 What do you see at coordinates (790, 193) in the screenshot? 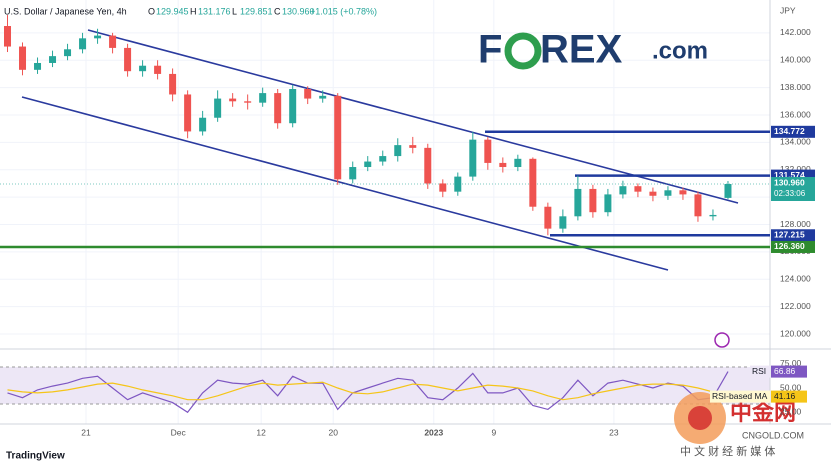
I see `countdown: 02:33:06` at bounding box center [790, 193].